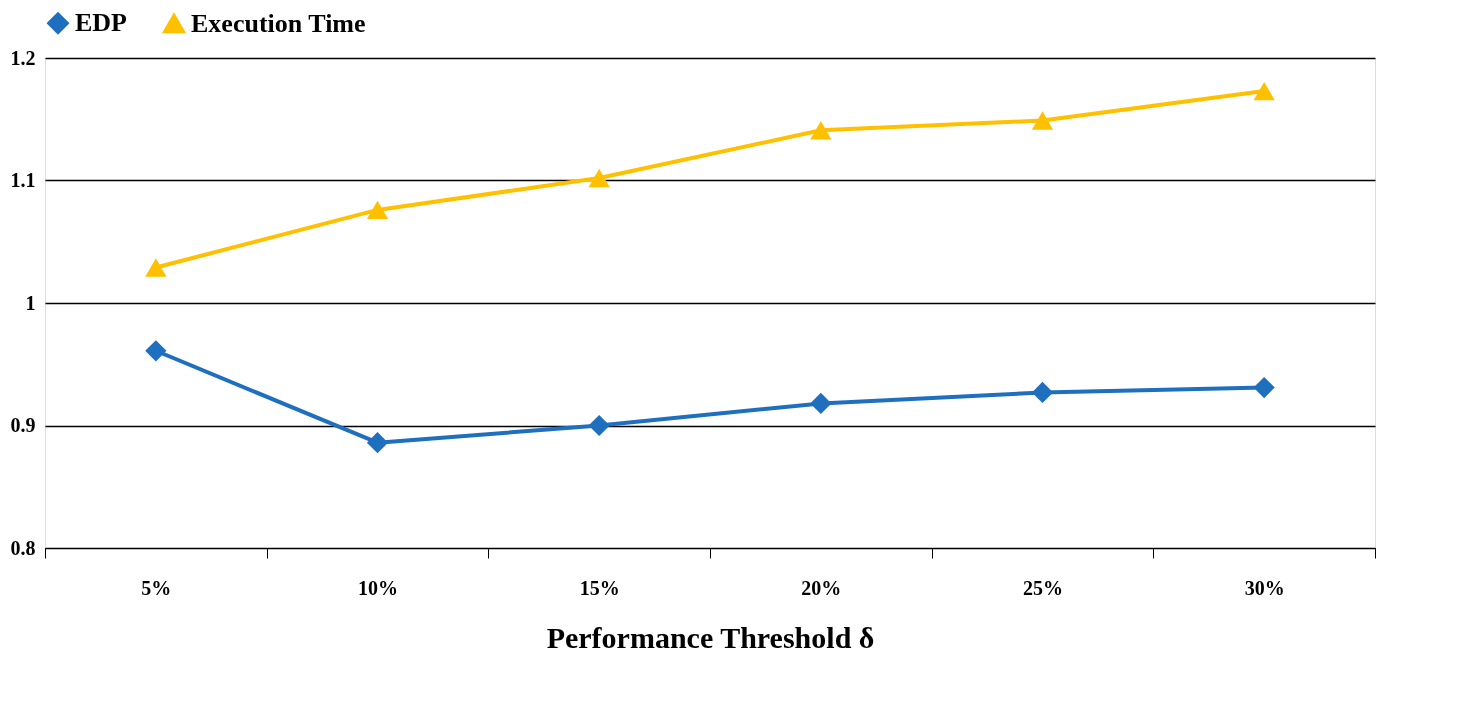 This screenshot has height=704, width=1466. Describe the element at coordinates (278, 23) in the screenshot. I see `legend-label: Execution Time` at that location.